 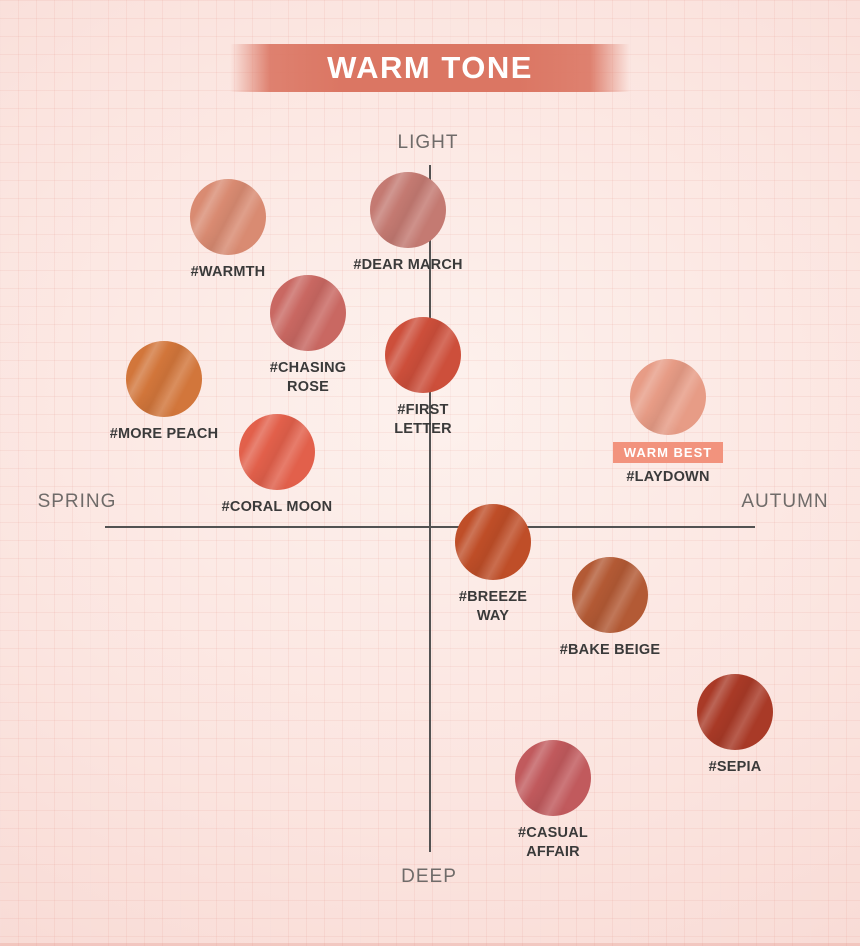 What do you see at coordinates (553, 842) in the screenshot?
I see `swatch-label: #CASUAL AFFAIR` at bounding box center [553, 842].